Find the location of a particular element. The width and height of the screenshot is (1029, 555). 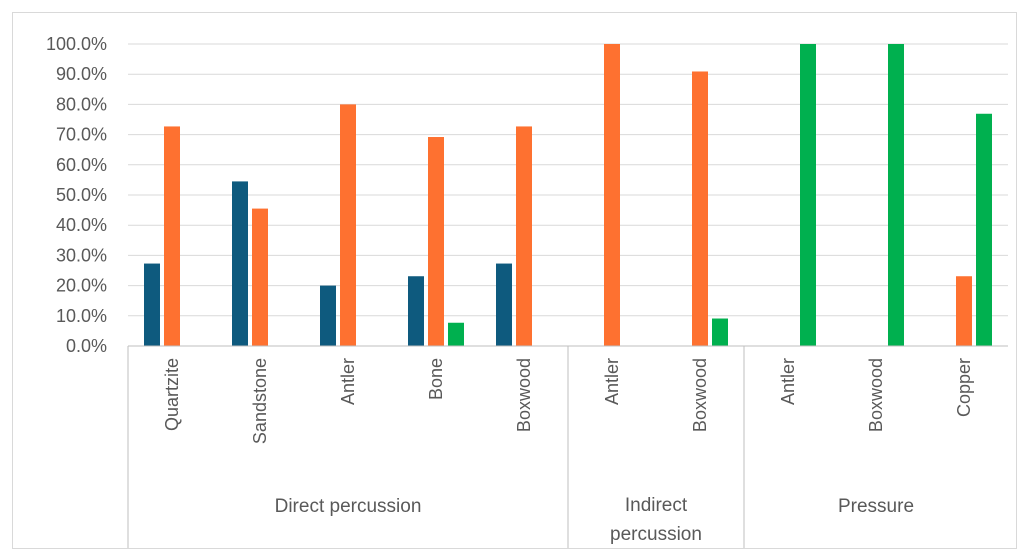

y-tick-label: 20.0% is located at coordinates (81, 286).